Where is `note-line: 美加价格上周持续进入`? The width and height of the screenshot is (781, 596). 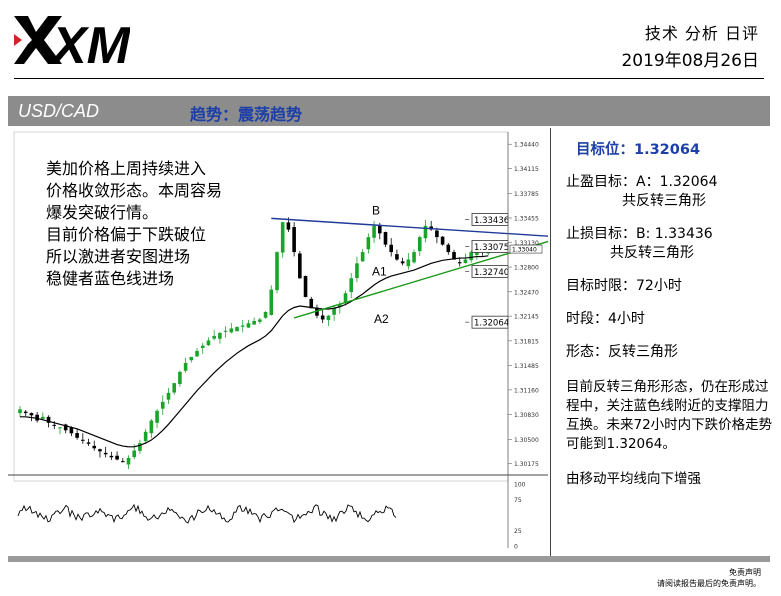
note-line: 美加价格上周持续进入 is located at coordinates (126, 168).